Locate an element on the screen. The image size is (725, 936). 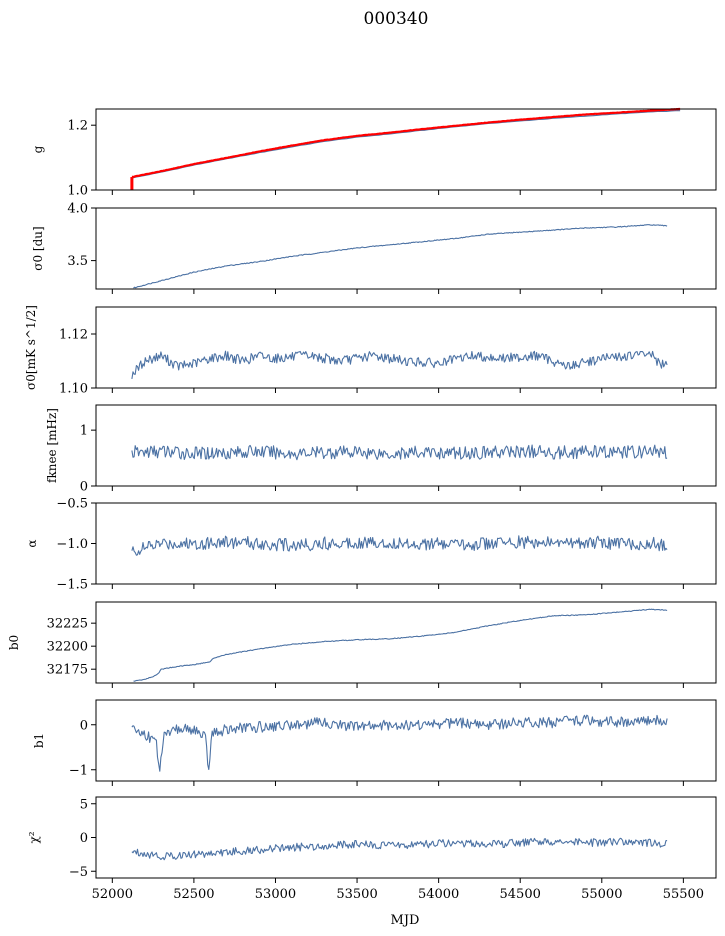
panel-4: 0 1 fknee [mHz] is located at coordinates (381, 449).